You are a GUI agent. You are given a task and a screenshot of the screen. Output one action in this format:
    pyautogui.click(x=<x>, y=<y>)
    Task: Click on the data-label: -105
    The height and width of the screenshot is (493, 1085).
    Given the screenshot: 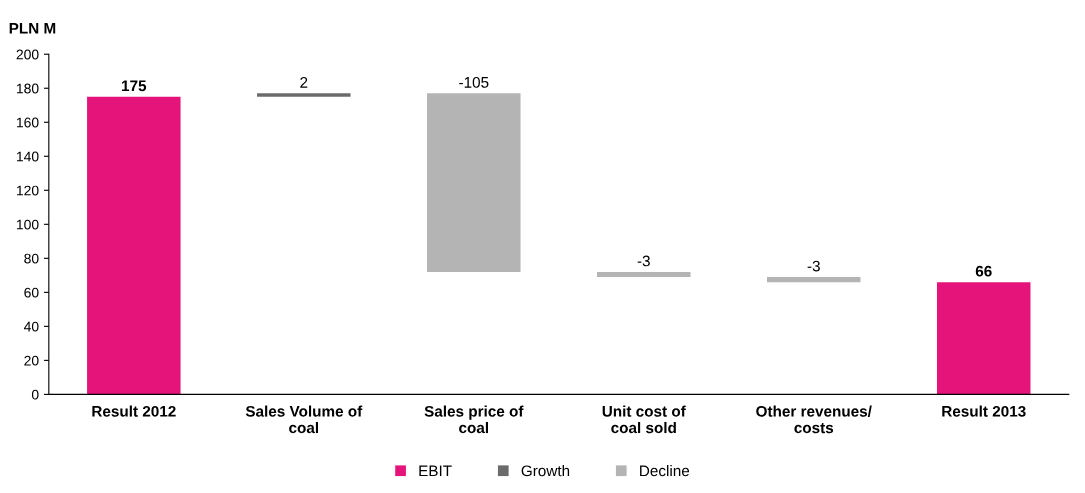 What is the action you would take?
    pyautogui.click(x=474, y=82)
    